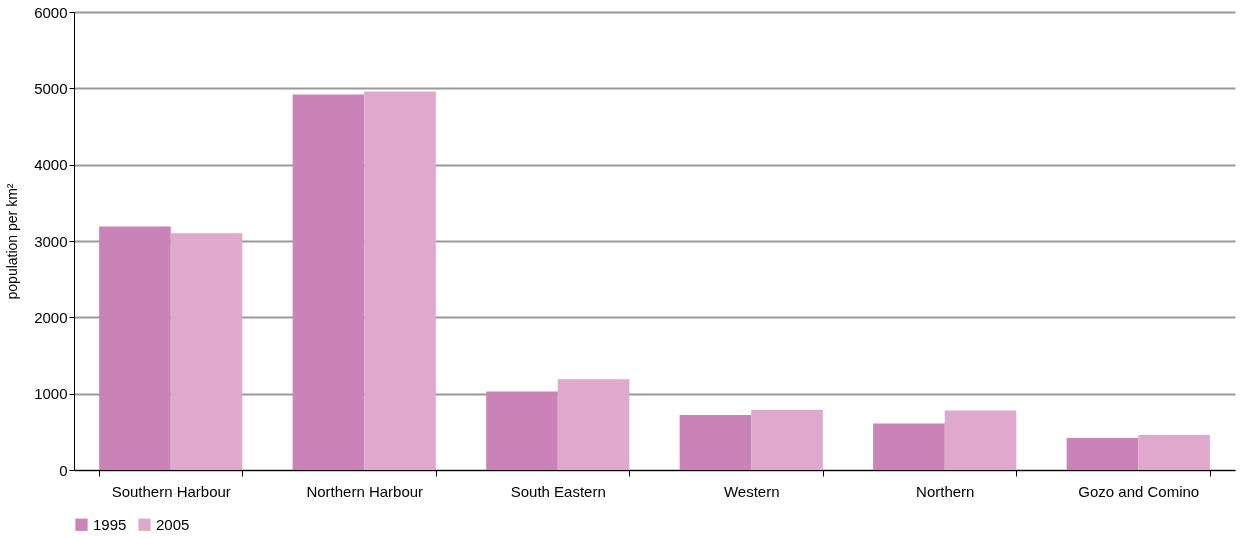 The width and height of the screenshot is (1240, 538). What do you see at coordinates (51, 394) in the screenshot?
I see `y-tick-label: 1000` at bounding box center [51, 394].